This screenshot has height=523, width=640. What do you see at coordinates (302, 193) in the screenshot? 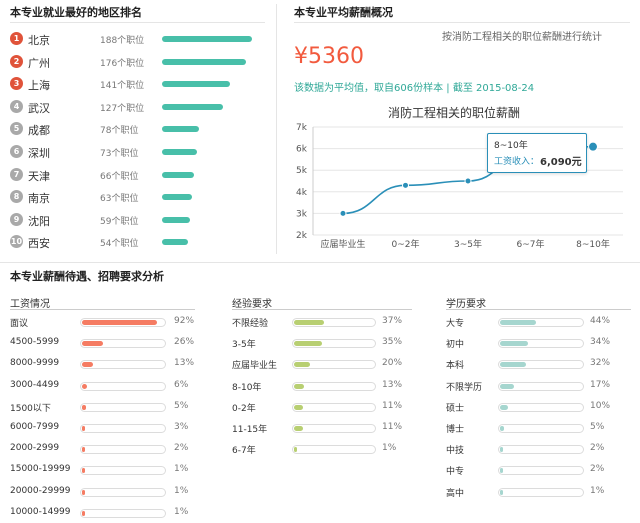
I see `y-tick-label: 4k` at bounding box center [302, 193].